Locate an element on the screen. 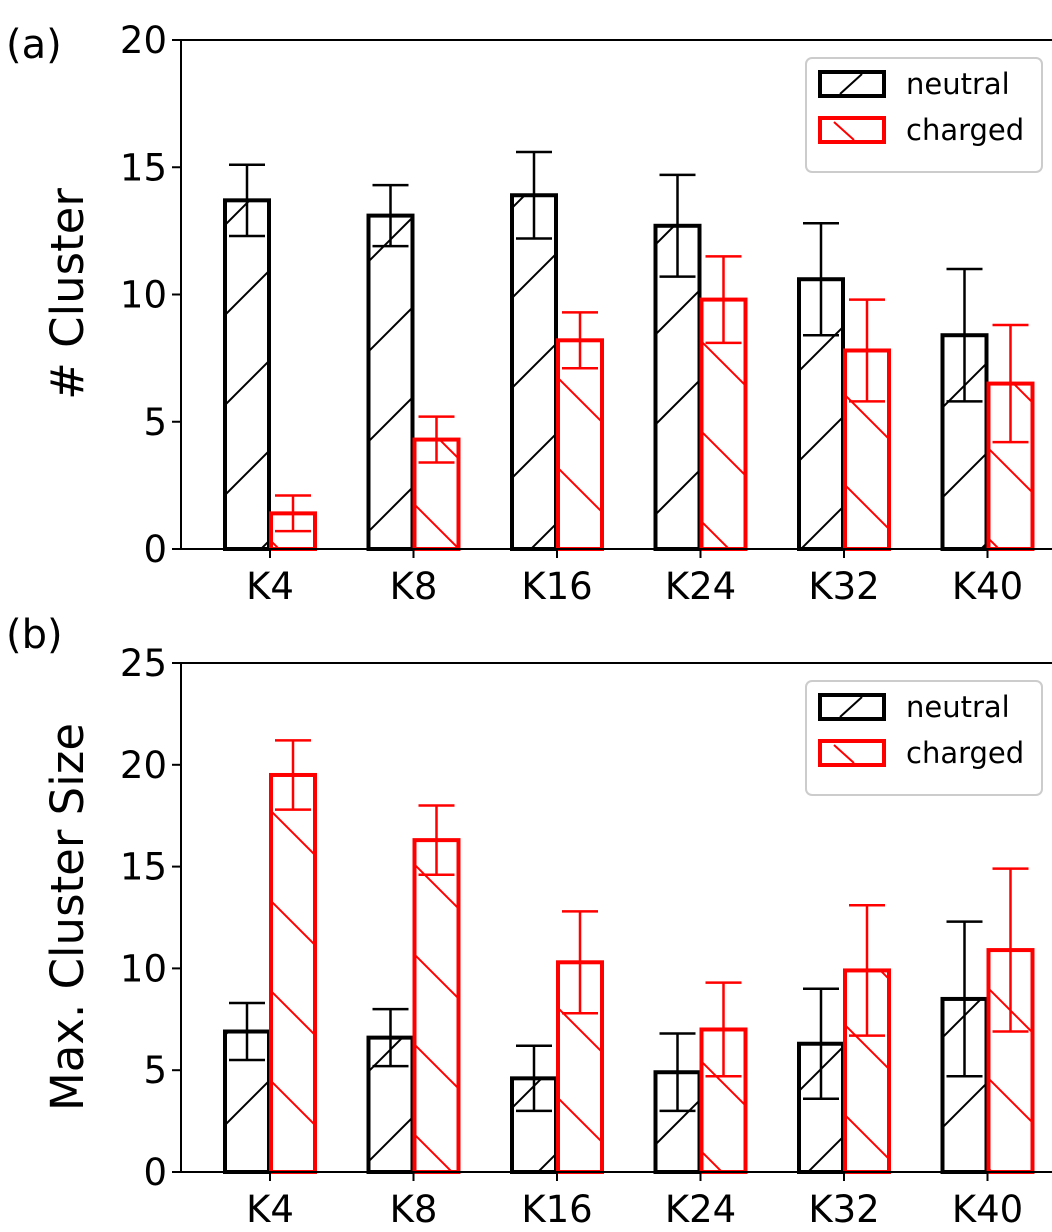 This screenshot has height=1232, width=1052. panel-b-legend: neutral charged is located at coordinates (924, 738).